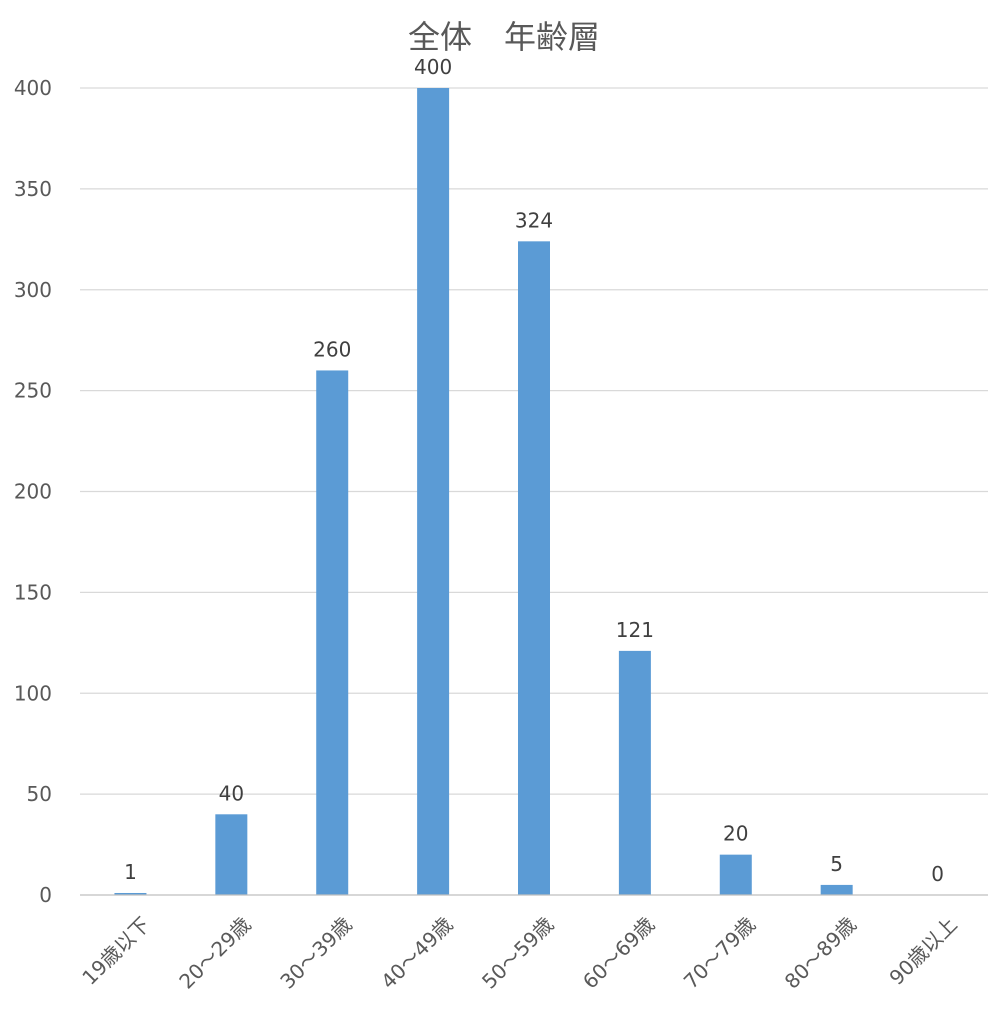 The width and height of the screenshot is (1008, 1024). Describe the element at coordinates (937, 874) in the screenshot. I see `data-label: 0` at that location.